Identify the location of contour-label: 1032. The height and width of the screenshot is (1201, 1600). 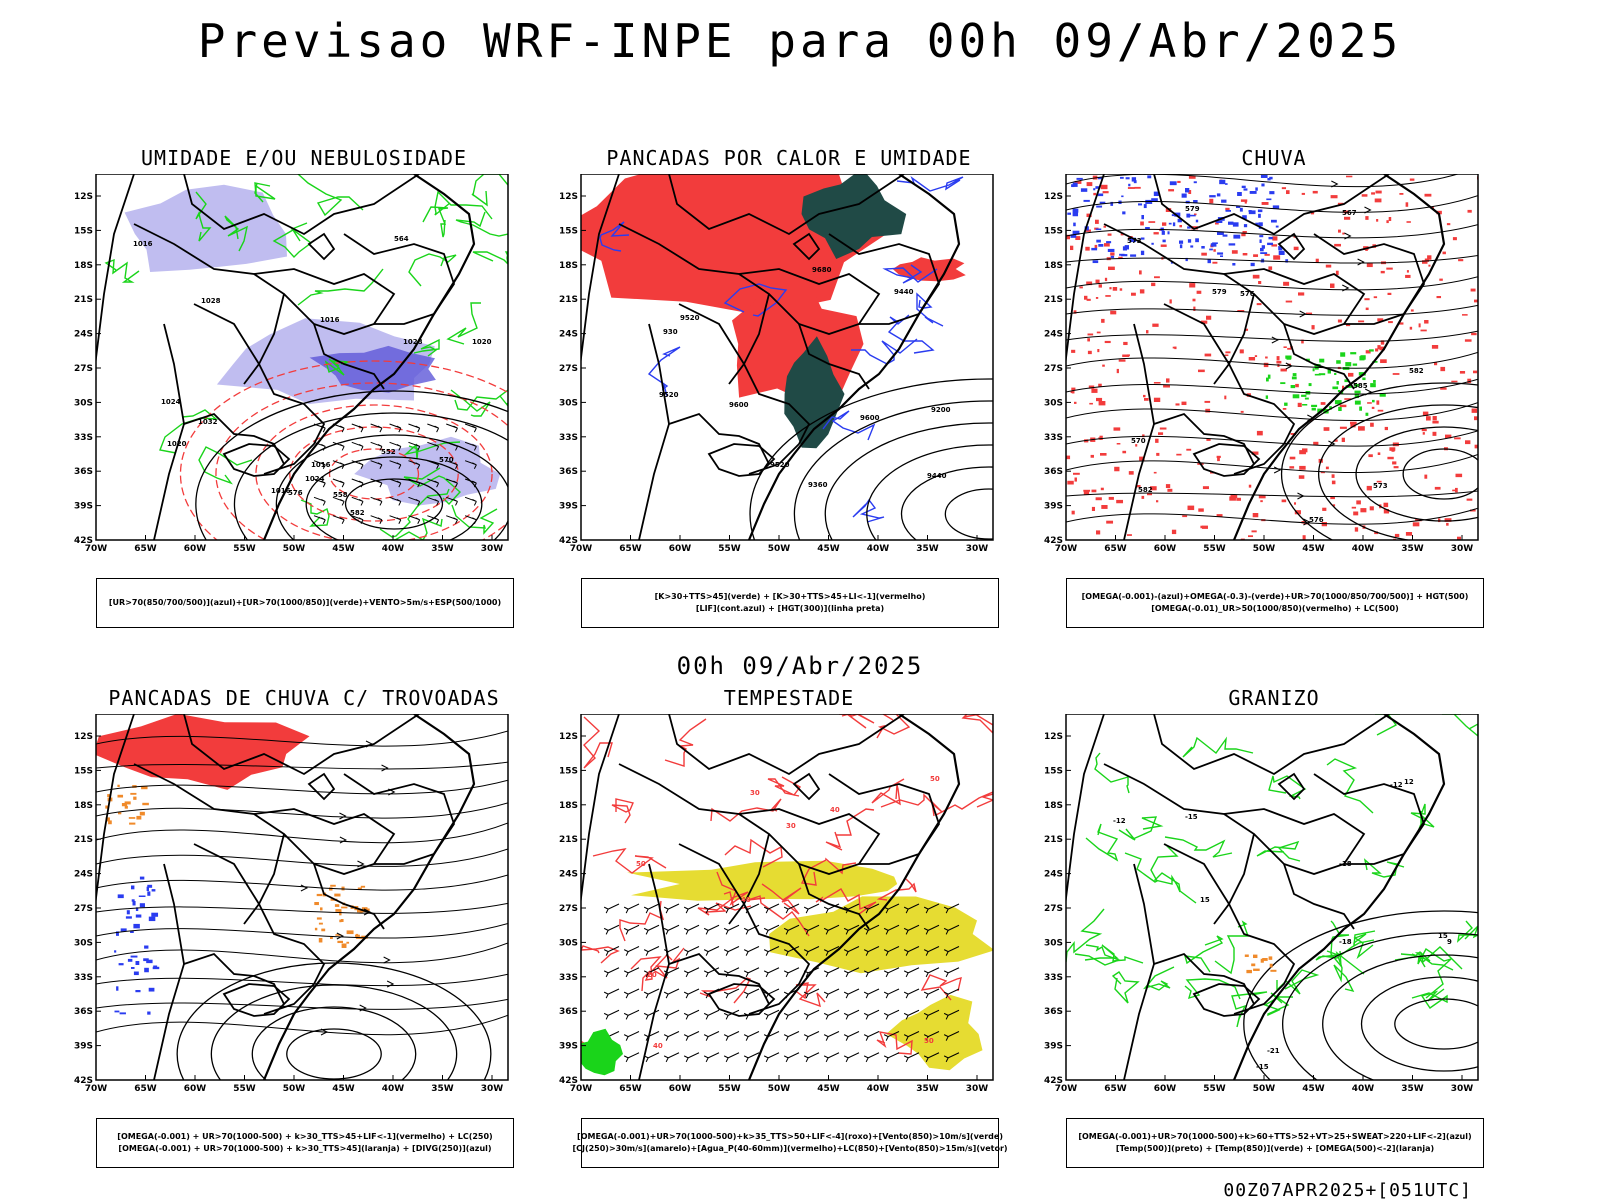
(208, 422).